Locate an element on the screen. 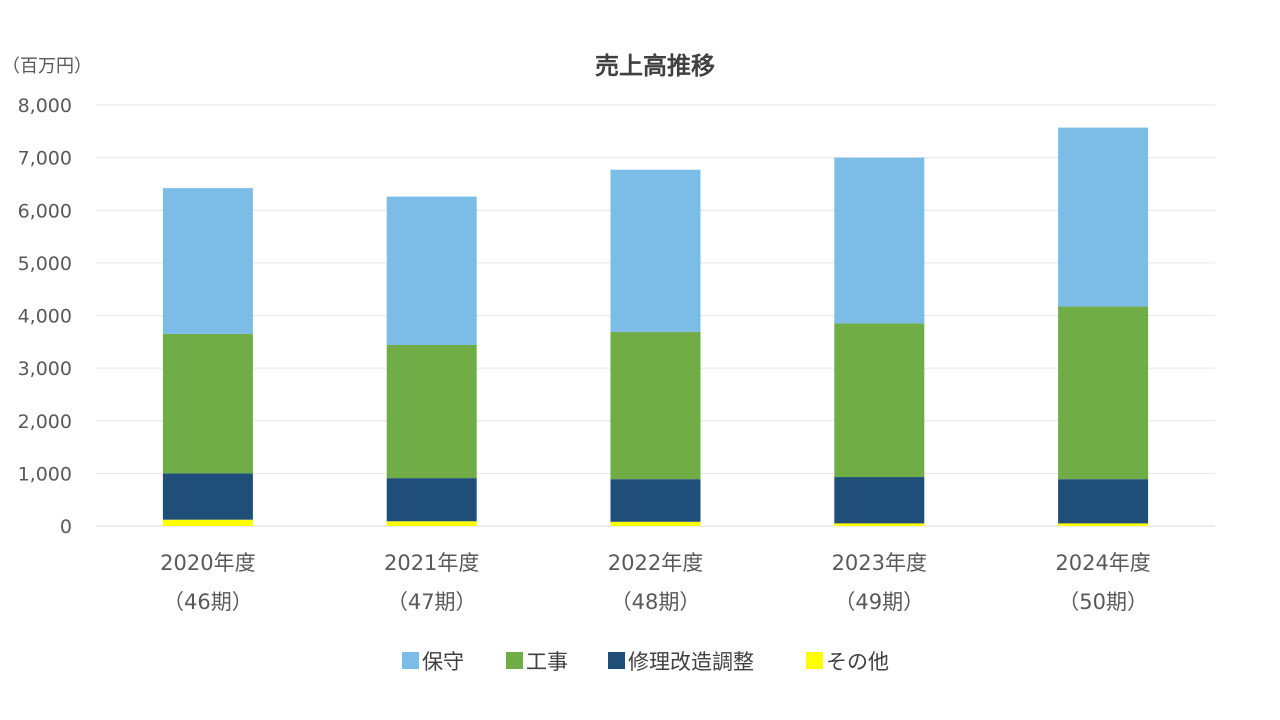 The width and height of the screenshot is (1280, 720). y-tick-label: 0 is located at coordinates (66, 527).